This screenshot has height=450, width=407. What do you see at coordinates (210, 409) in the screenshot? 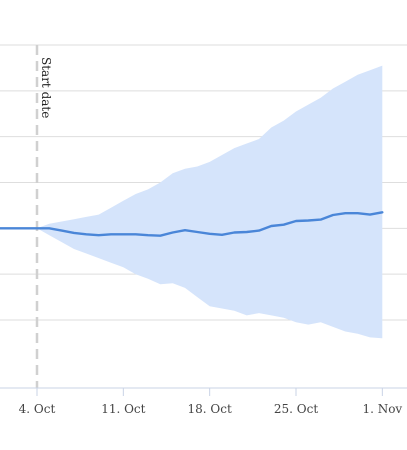
I see `x-tick-label: 18. Oct` at bounding box center [210, 409].